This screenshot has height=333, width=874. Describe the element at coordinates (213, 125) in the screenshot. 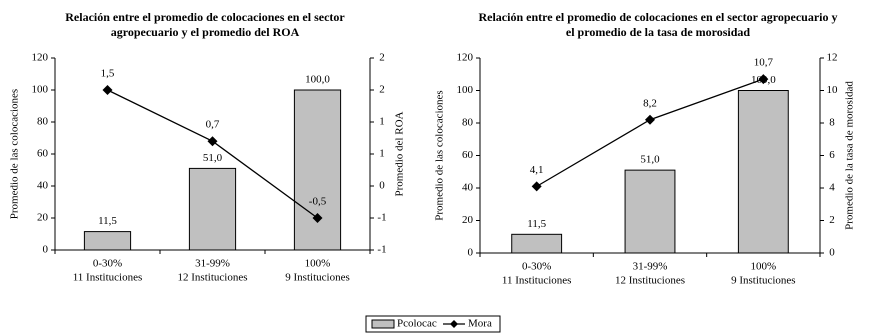

I see `line-value-label: 0,7` at that location.